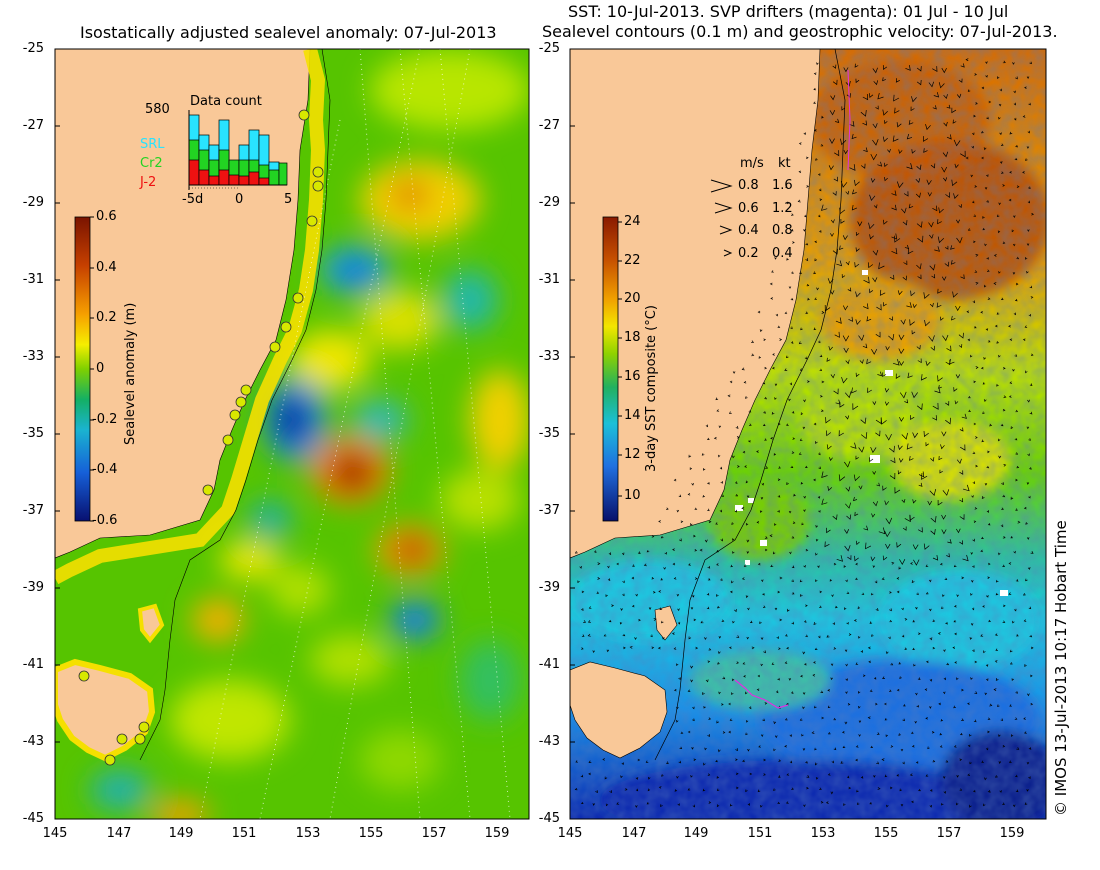 The height and width of the screenshot is (870, 1100). Describe the element at coordinates (782, 185) in the screenshot. I see `velocity-legend-kt: 1.6` at that location.